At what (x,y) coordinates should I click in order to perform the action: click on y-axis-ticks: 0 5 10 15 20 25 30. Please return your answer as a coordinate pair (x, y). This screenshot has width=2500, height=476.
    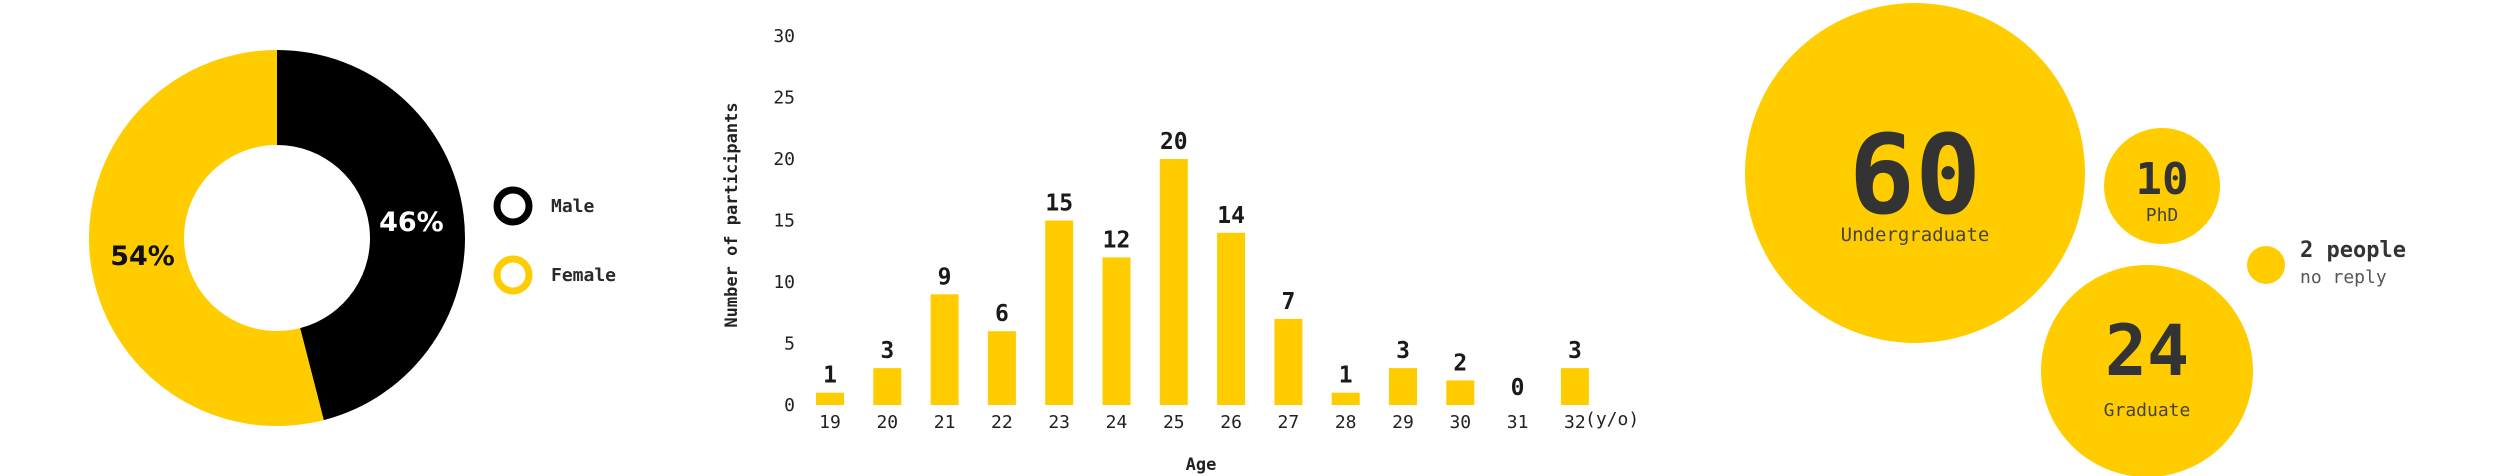
    Looking at the image, I should click on (784, 221).